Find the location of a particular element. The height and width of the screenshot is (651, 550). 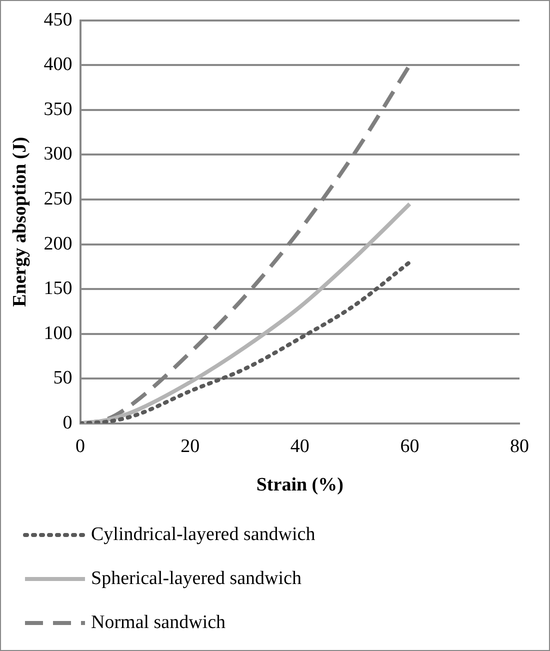

legend-label: Normal sandwich is located at coordinates (158, 623).